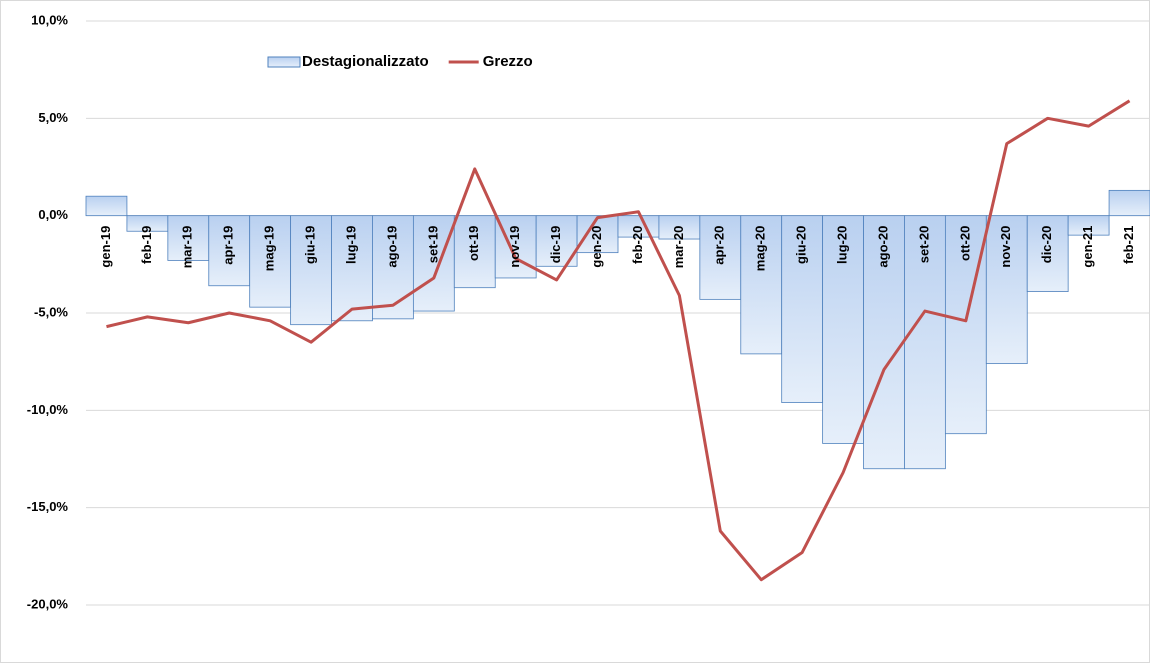 The image size is (1150, 668). I want to click on x-tick-label: mar-19, so click(187, 247).